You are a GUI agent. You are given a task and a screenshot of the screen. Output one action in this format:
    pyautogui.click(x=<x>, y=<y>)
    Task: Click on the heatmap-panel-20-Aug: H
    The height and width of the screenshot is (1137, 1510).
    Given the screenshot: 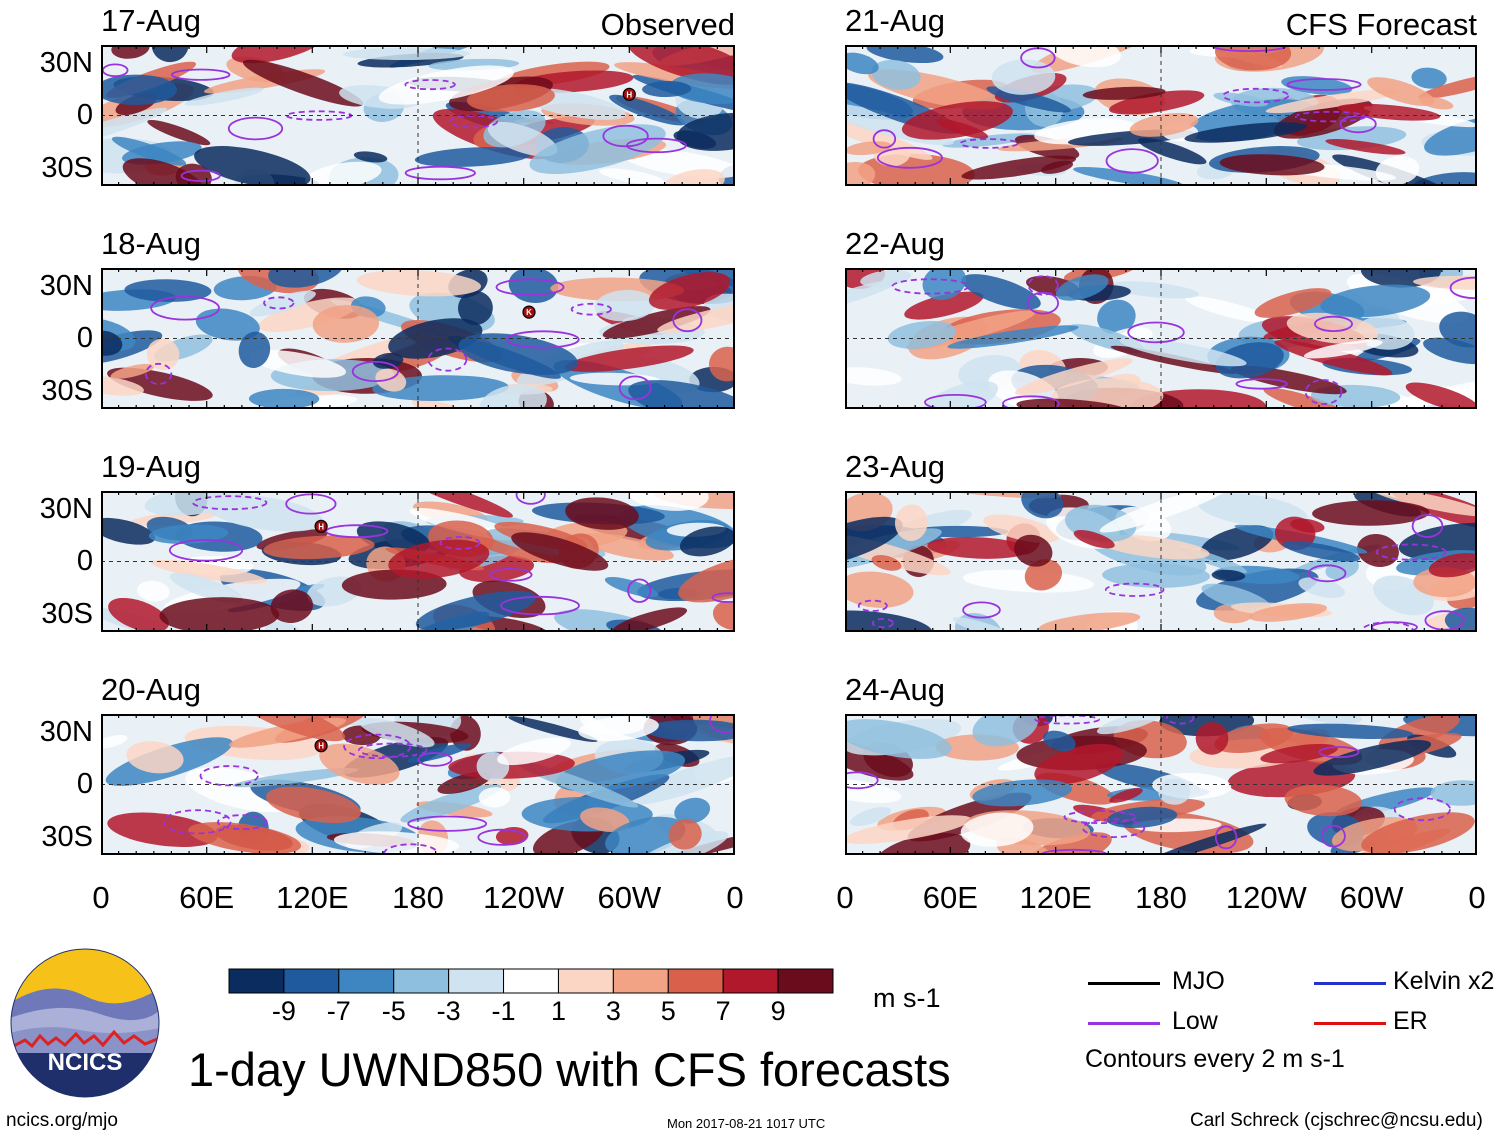 What is the action you would take?
    pyautogui.click(x=418, y=784)
    